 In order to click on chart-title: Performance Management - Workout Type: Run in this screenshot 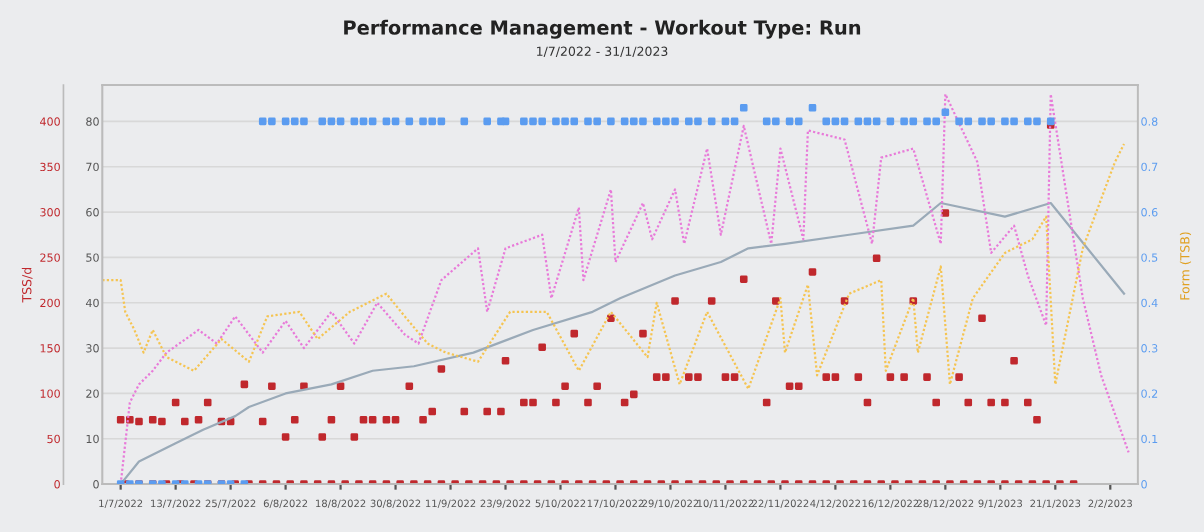, I will do `click(602, 29)`.